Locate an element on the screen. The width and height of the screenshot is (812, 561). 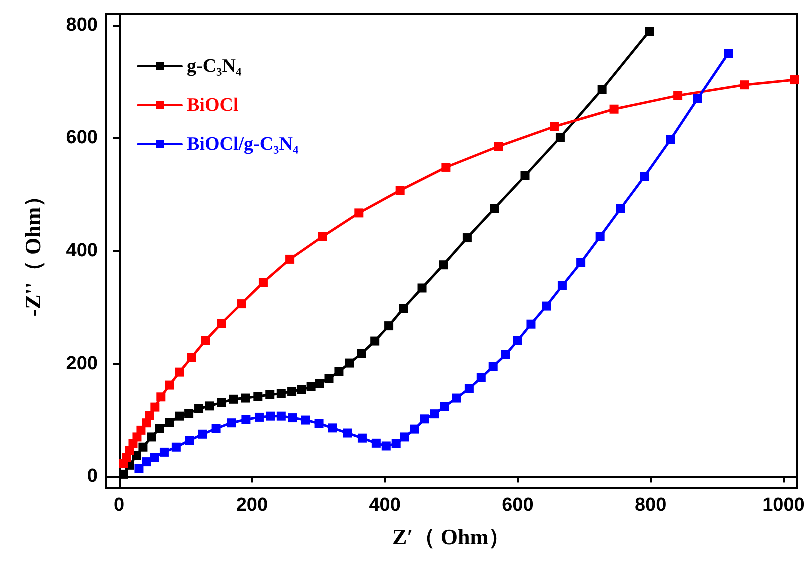
legend-label: BiOCl is located at coordinates (213, 105).